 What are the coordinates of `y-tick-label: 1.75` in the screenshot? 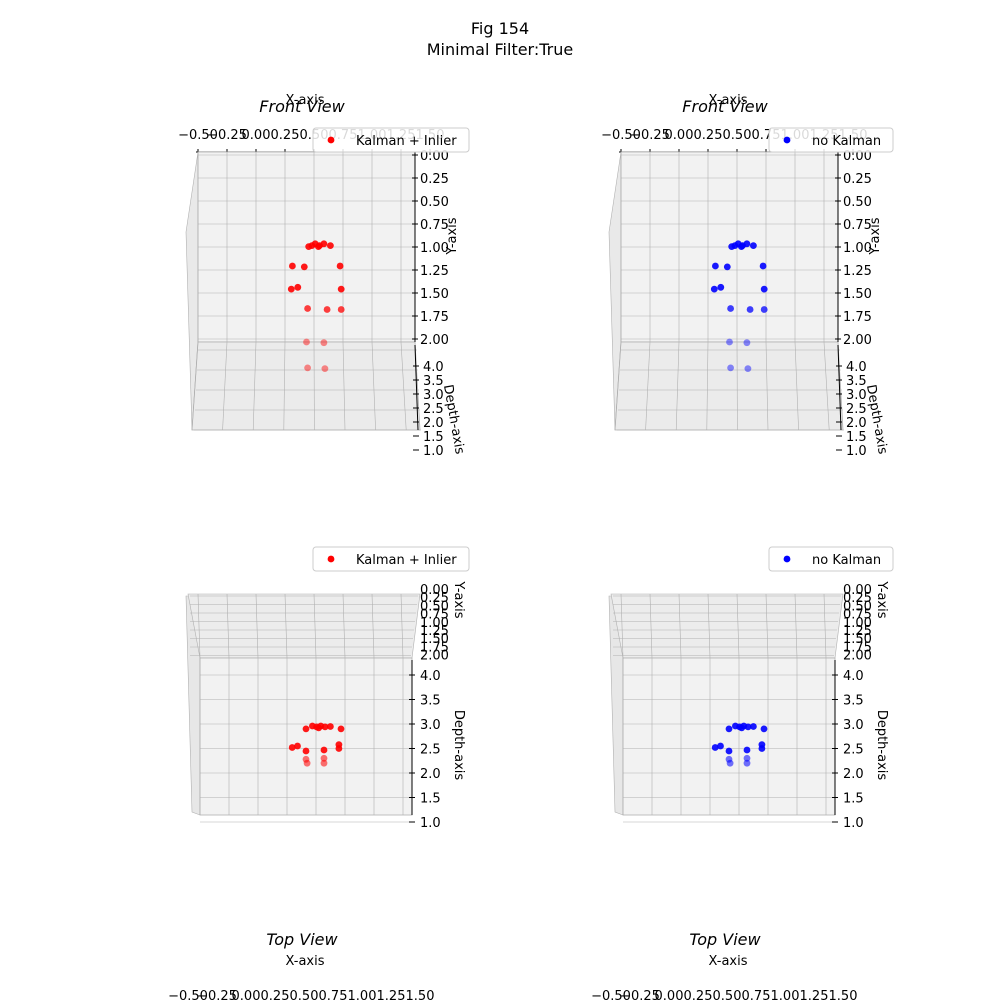 It's located at (434, 317).